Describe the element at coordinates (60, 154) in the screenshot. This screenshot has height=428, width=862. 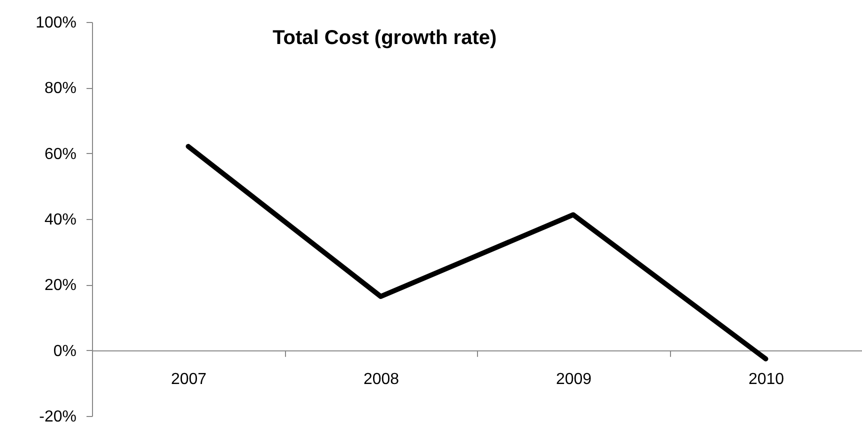
I see `y-tick-label: 60%` at that location.